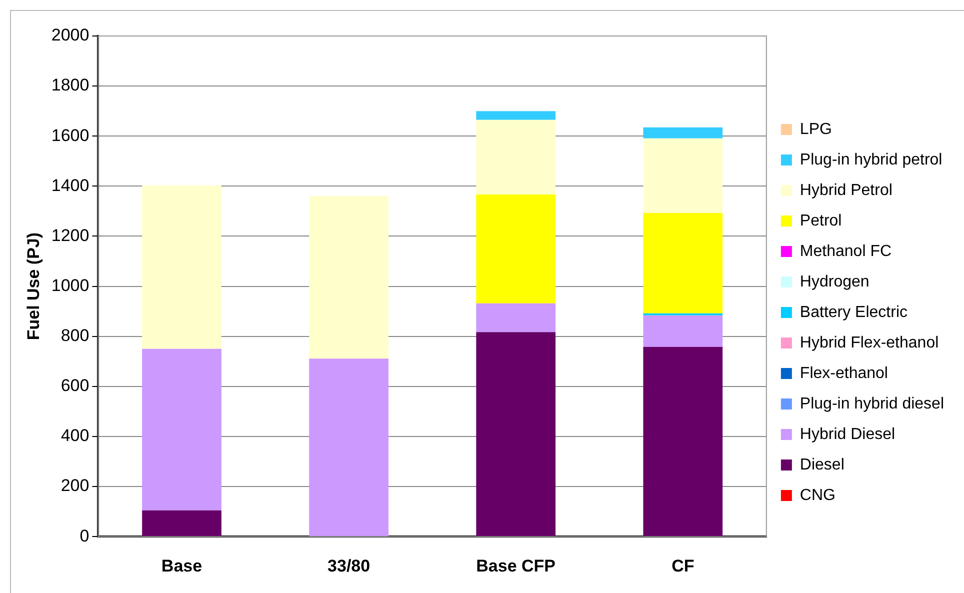 This screenshot has width=964, height=593. What do you see at coordinates (844, 373) in the screenshot?
I see `legend-label: Flex-ethanol` at bounding box center [844, 373].